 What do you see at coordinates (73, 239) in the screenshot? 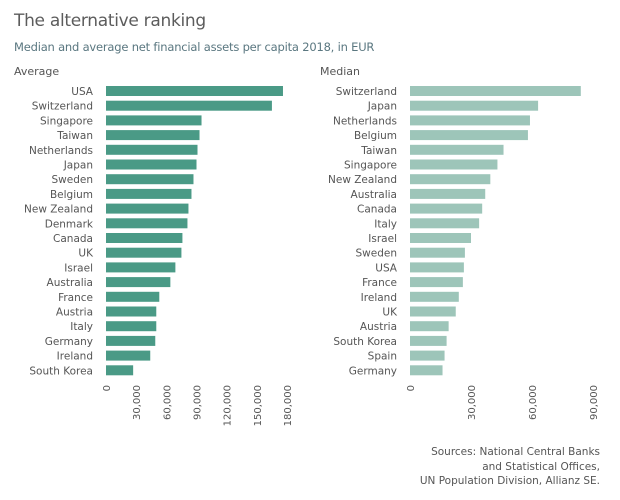
I see `average-category-label: Canada` at bounding box center [73, 239].